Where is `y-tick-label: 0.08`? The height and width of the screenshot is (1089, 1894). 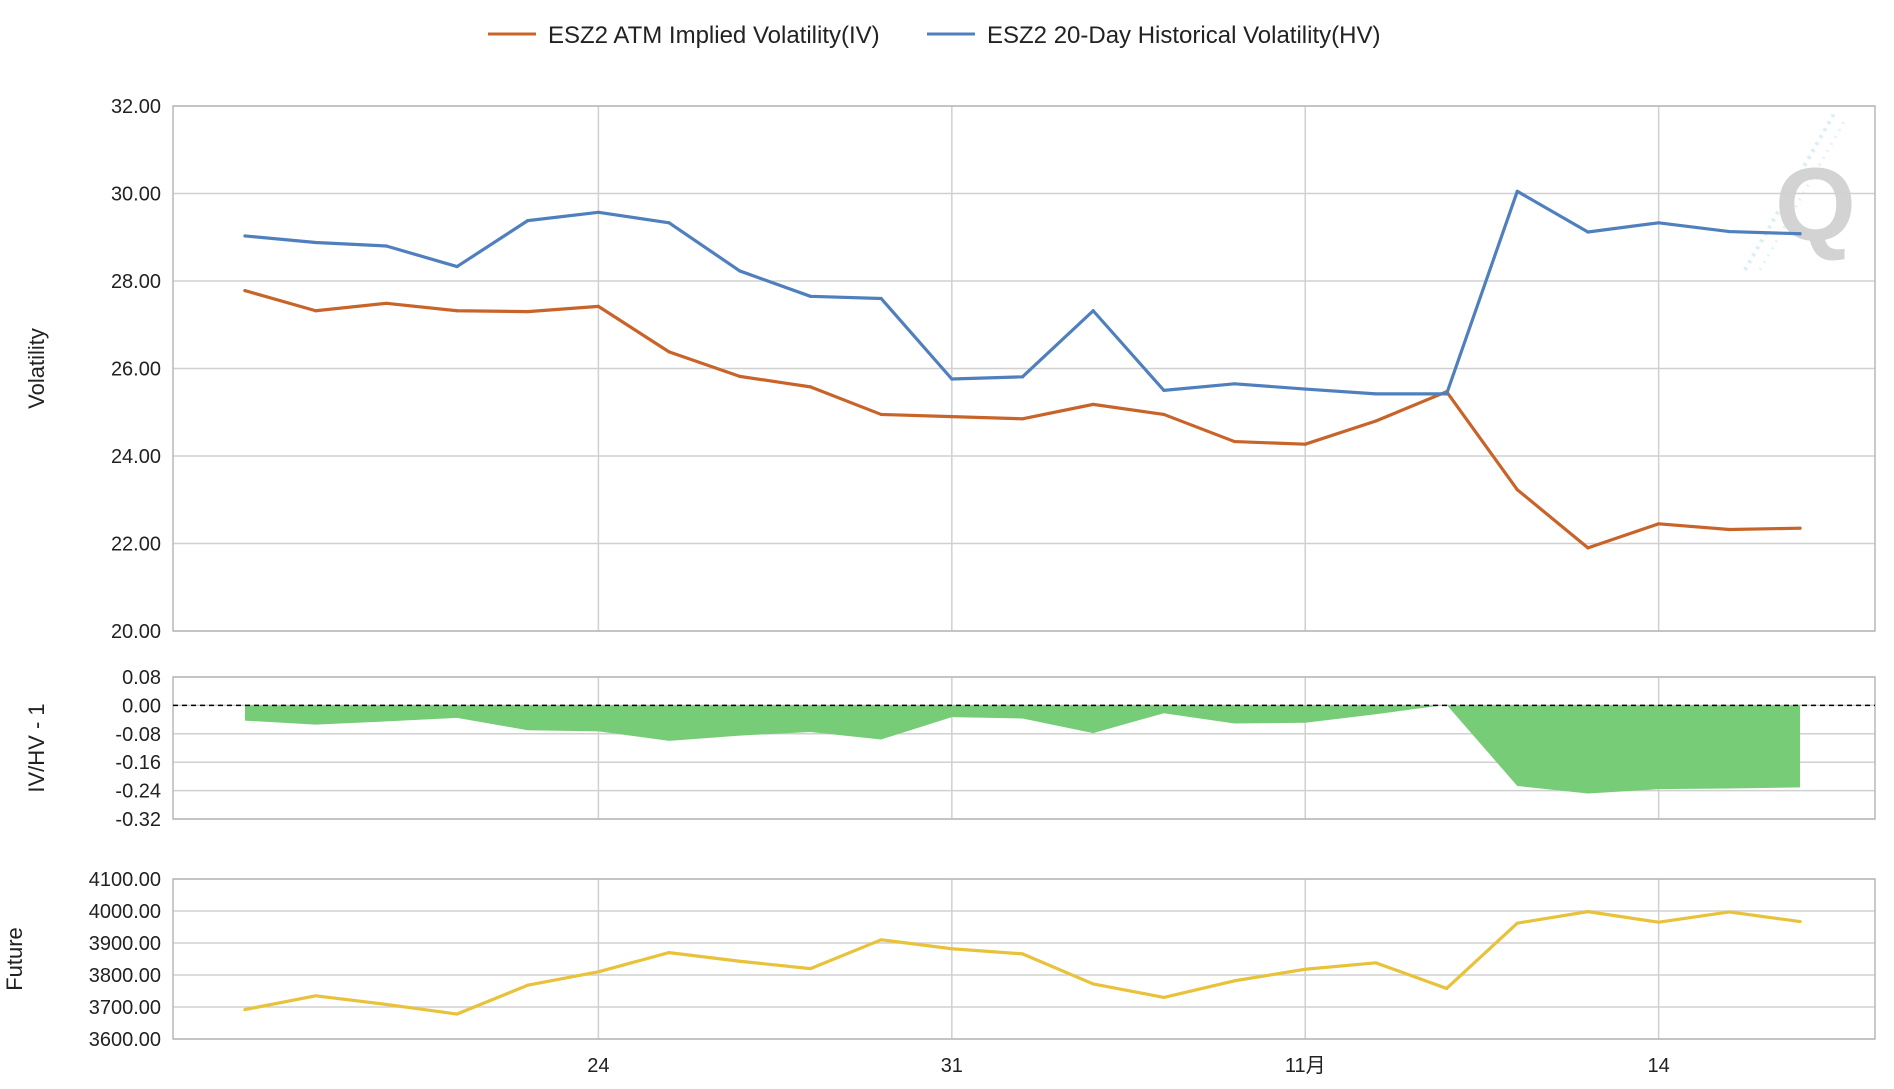 y-tick-label: 0.08 is located at coordinates (141, 678).